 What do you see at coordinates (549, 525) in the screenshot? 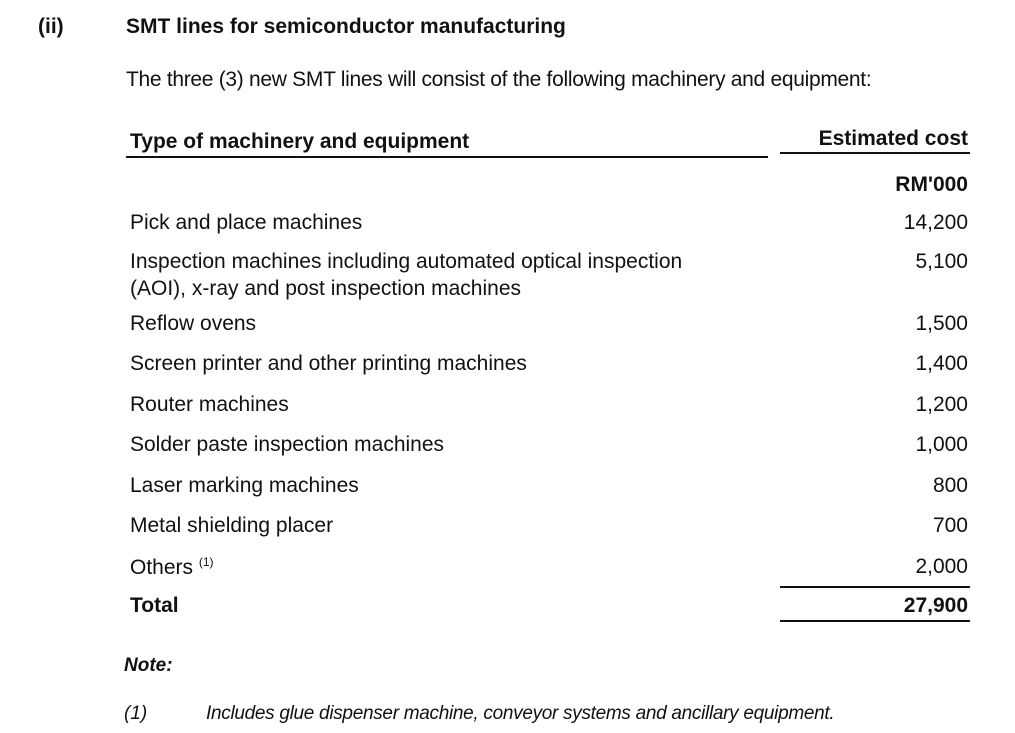
I see `table-row: Metal shielding placer 700` at bounding box center [549, 525].